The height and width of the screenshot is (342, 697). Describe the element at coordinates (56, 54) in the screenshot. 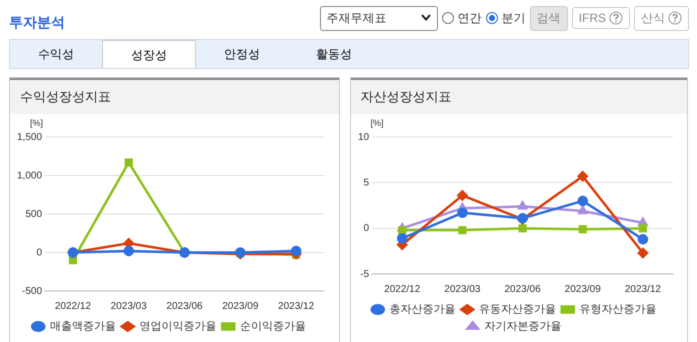

I see `text: 수익성` at that location.